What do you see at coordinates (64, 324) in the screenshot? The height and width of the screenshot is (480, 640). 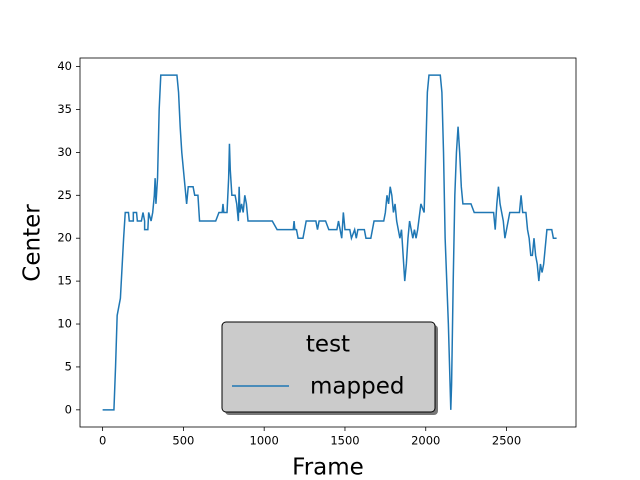 I see `y-tick-label: 10` at bounding box center [64, 324].